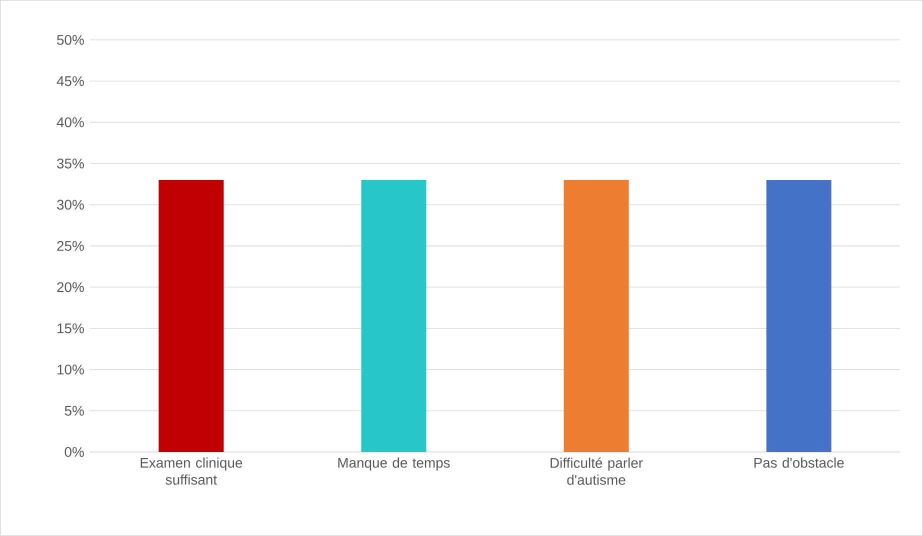  I want to click on y-tick-label: 20%, so click(70, 287).